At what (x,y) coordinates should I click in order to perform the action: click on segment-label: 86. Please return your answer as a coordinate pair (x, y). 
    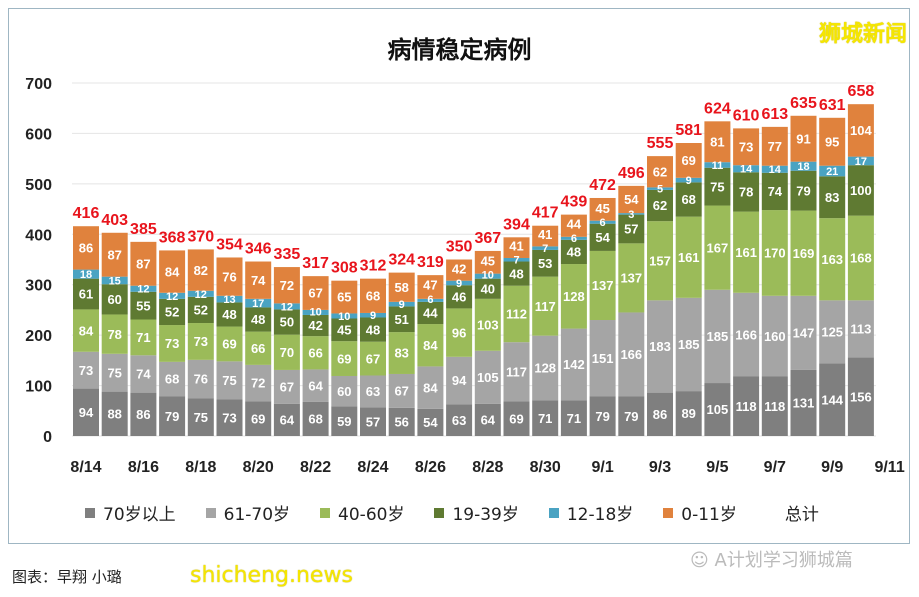
    Looking at the image, I should click on (660, 414).